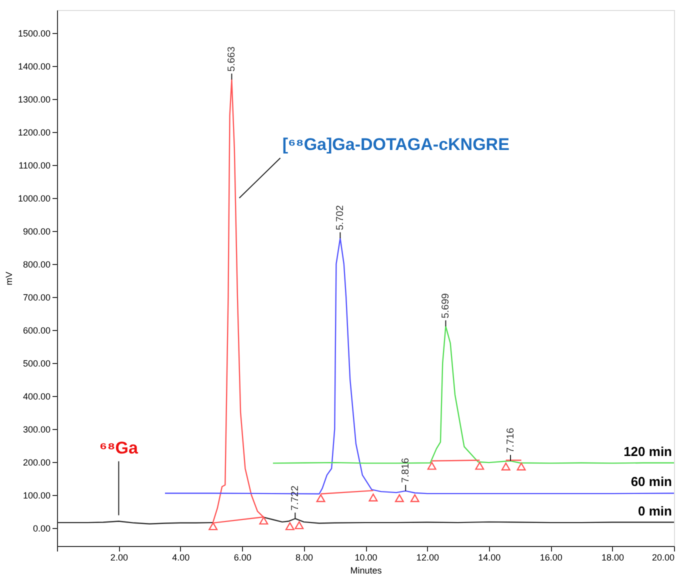 The width and height of the screenshot is (681, 579). Describe the element at coordinates (119, 557) in the screenshot. I see `x-tick-label: 2.00` at that location.